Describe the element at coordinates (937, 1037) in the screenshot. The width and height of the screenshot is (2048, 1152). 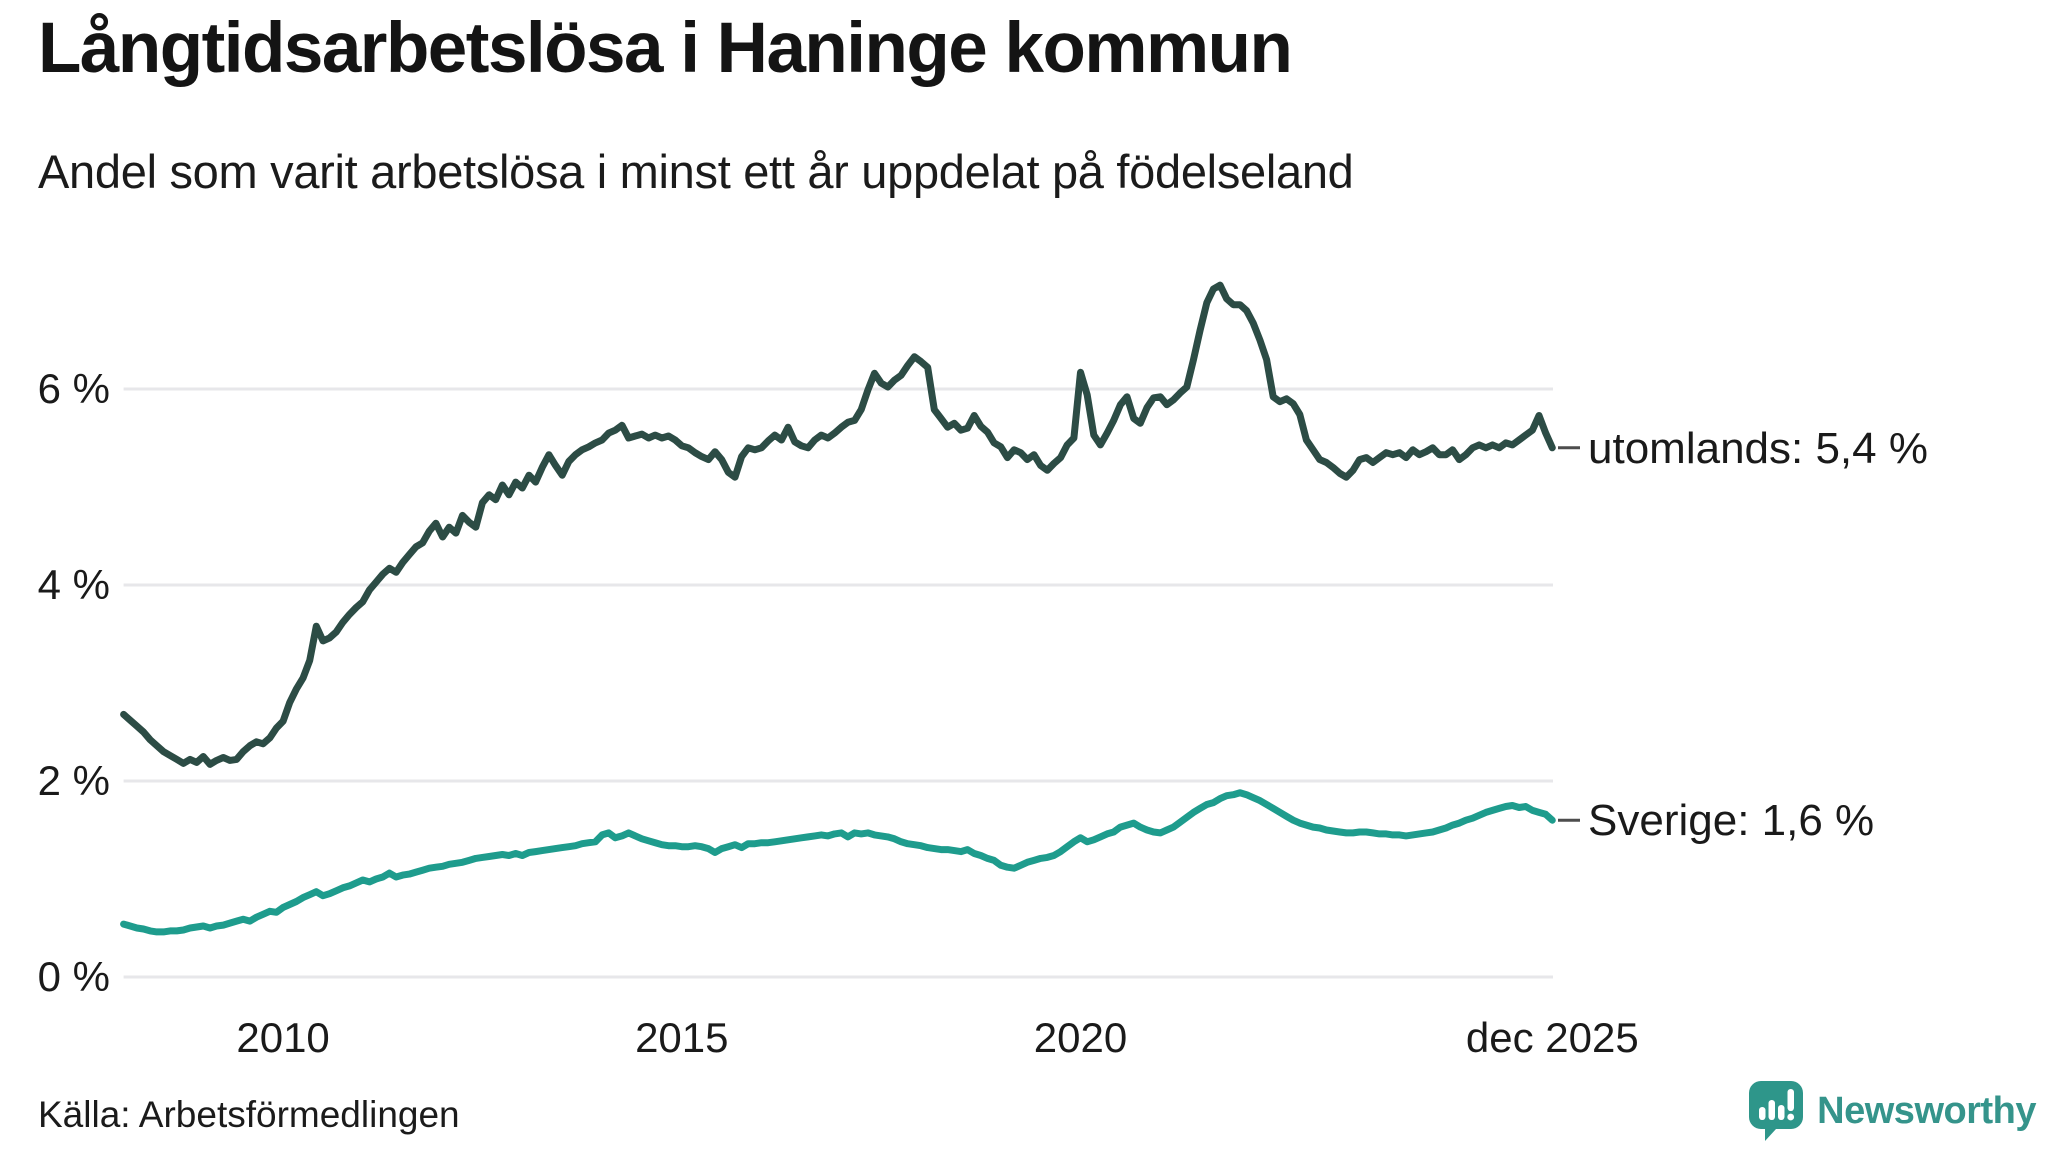
I see `x-axis-tick-labels: 2010 2015 2020 dec 2025` at that location.